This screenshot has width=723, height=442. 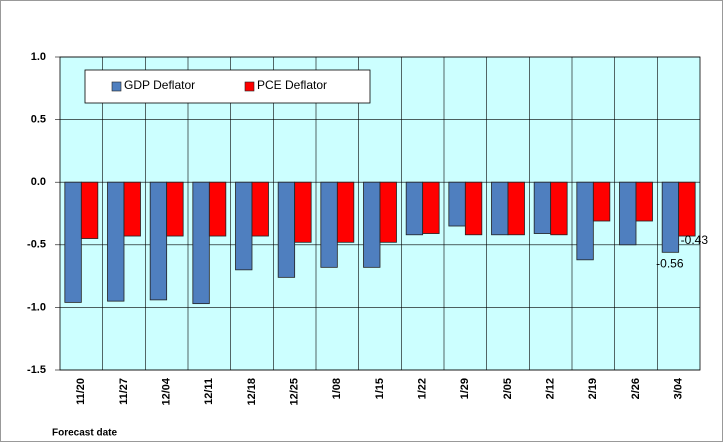 What do you see at coordinates (295, 392) in the screenshot?
I see `x-tick-label: 12/25` at bounding box center [295, 392].